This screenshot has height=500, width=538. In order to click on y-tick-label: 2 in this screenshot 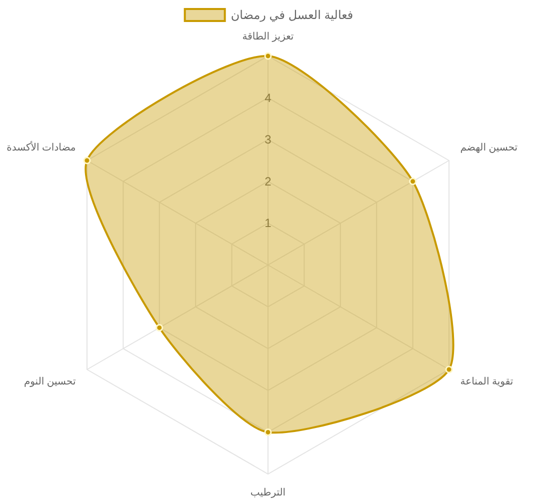, I will do `click(268, 181)`.